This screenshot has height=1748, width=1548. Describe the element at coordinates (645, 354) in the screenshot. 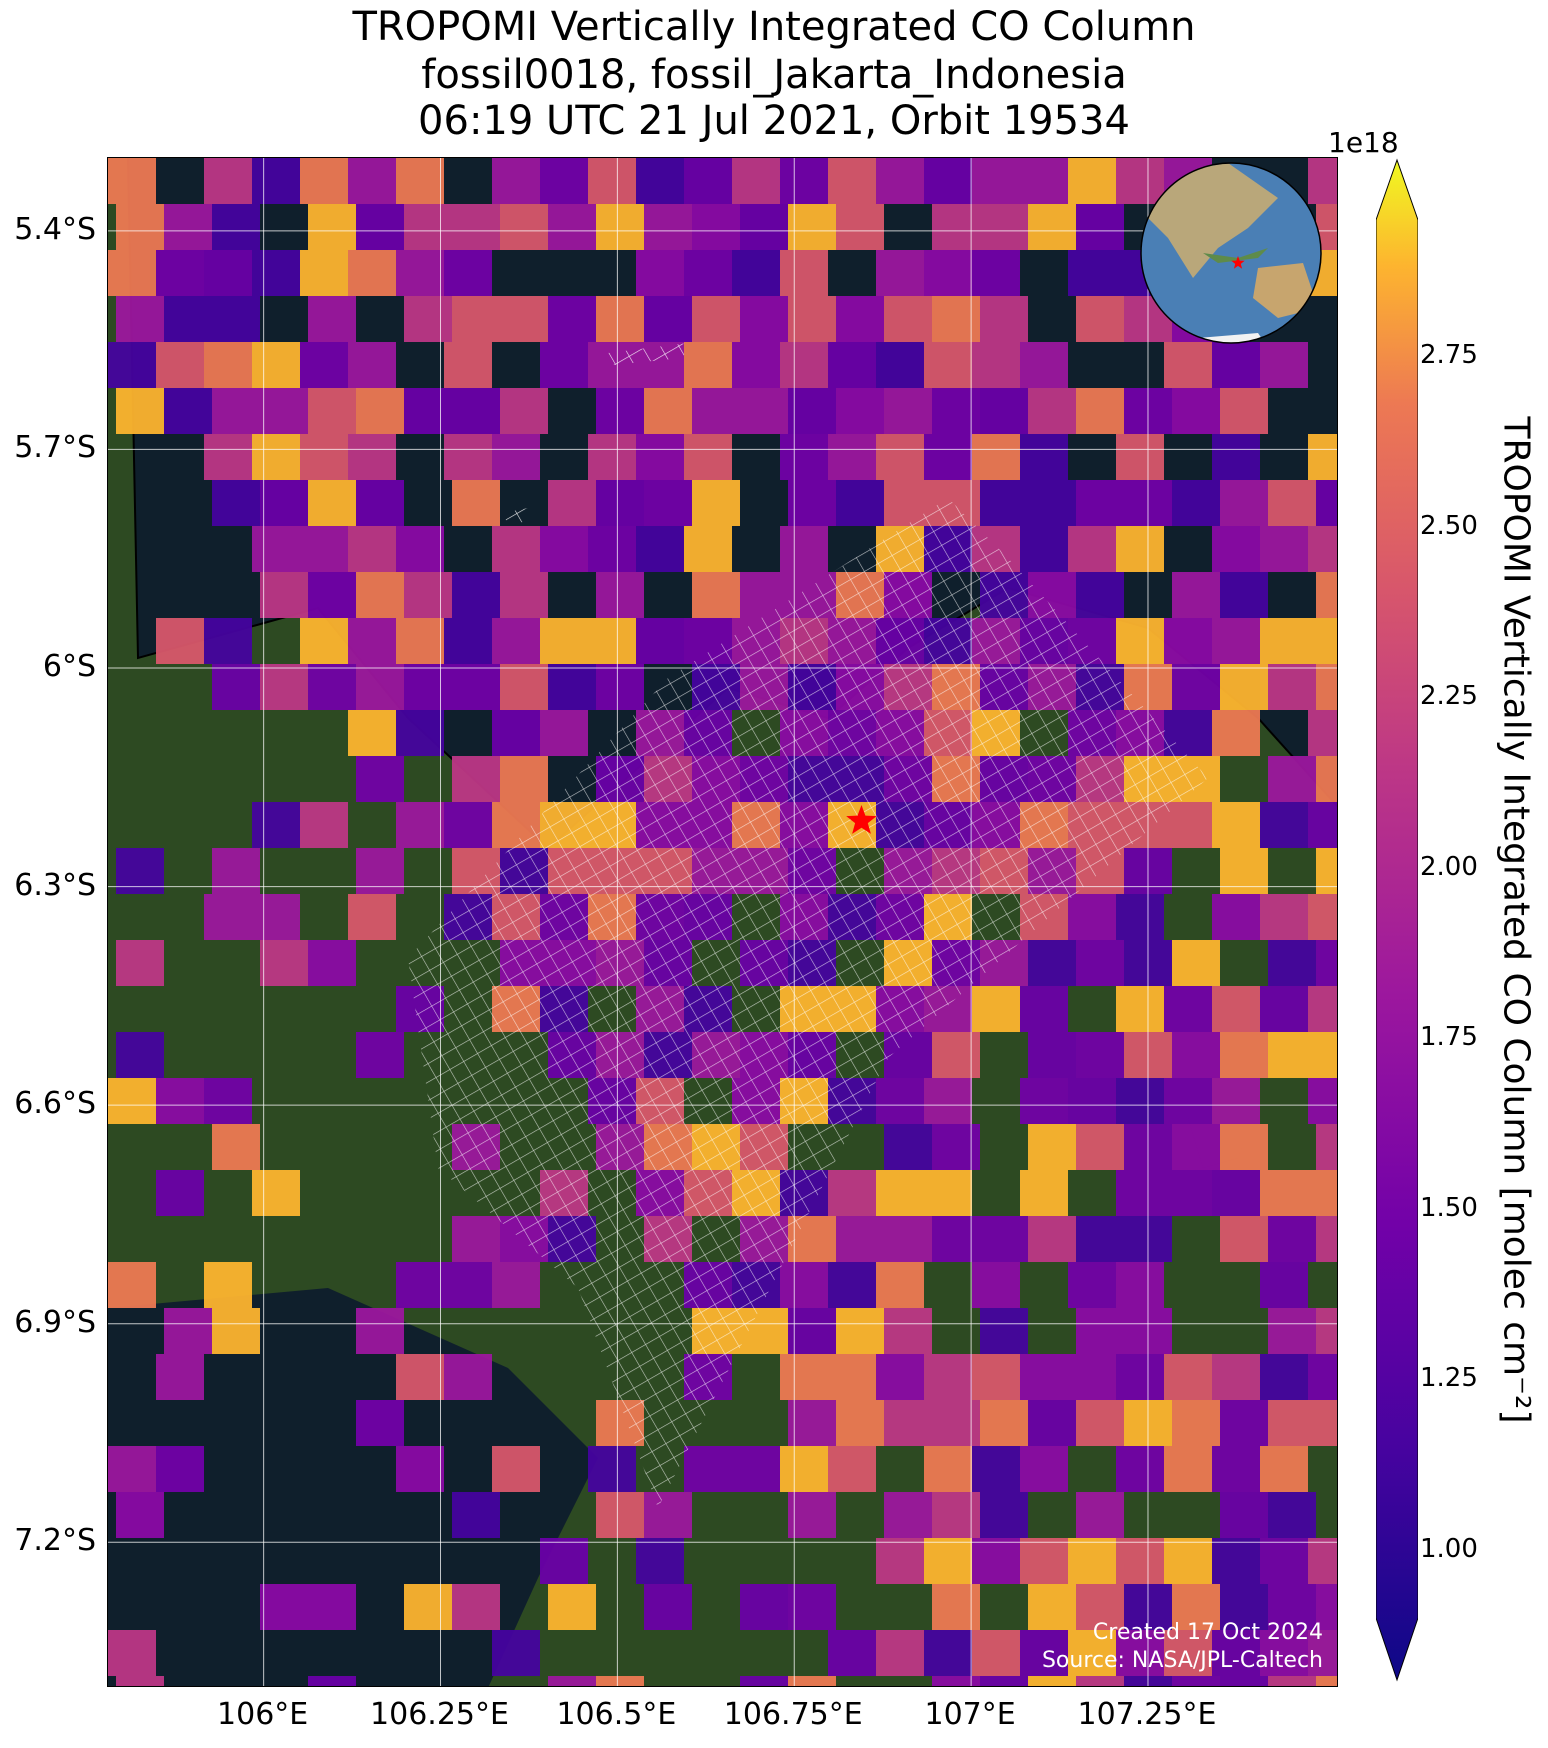

I see `grid-fragment` at that location.